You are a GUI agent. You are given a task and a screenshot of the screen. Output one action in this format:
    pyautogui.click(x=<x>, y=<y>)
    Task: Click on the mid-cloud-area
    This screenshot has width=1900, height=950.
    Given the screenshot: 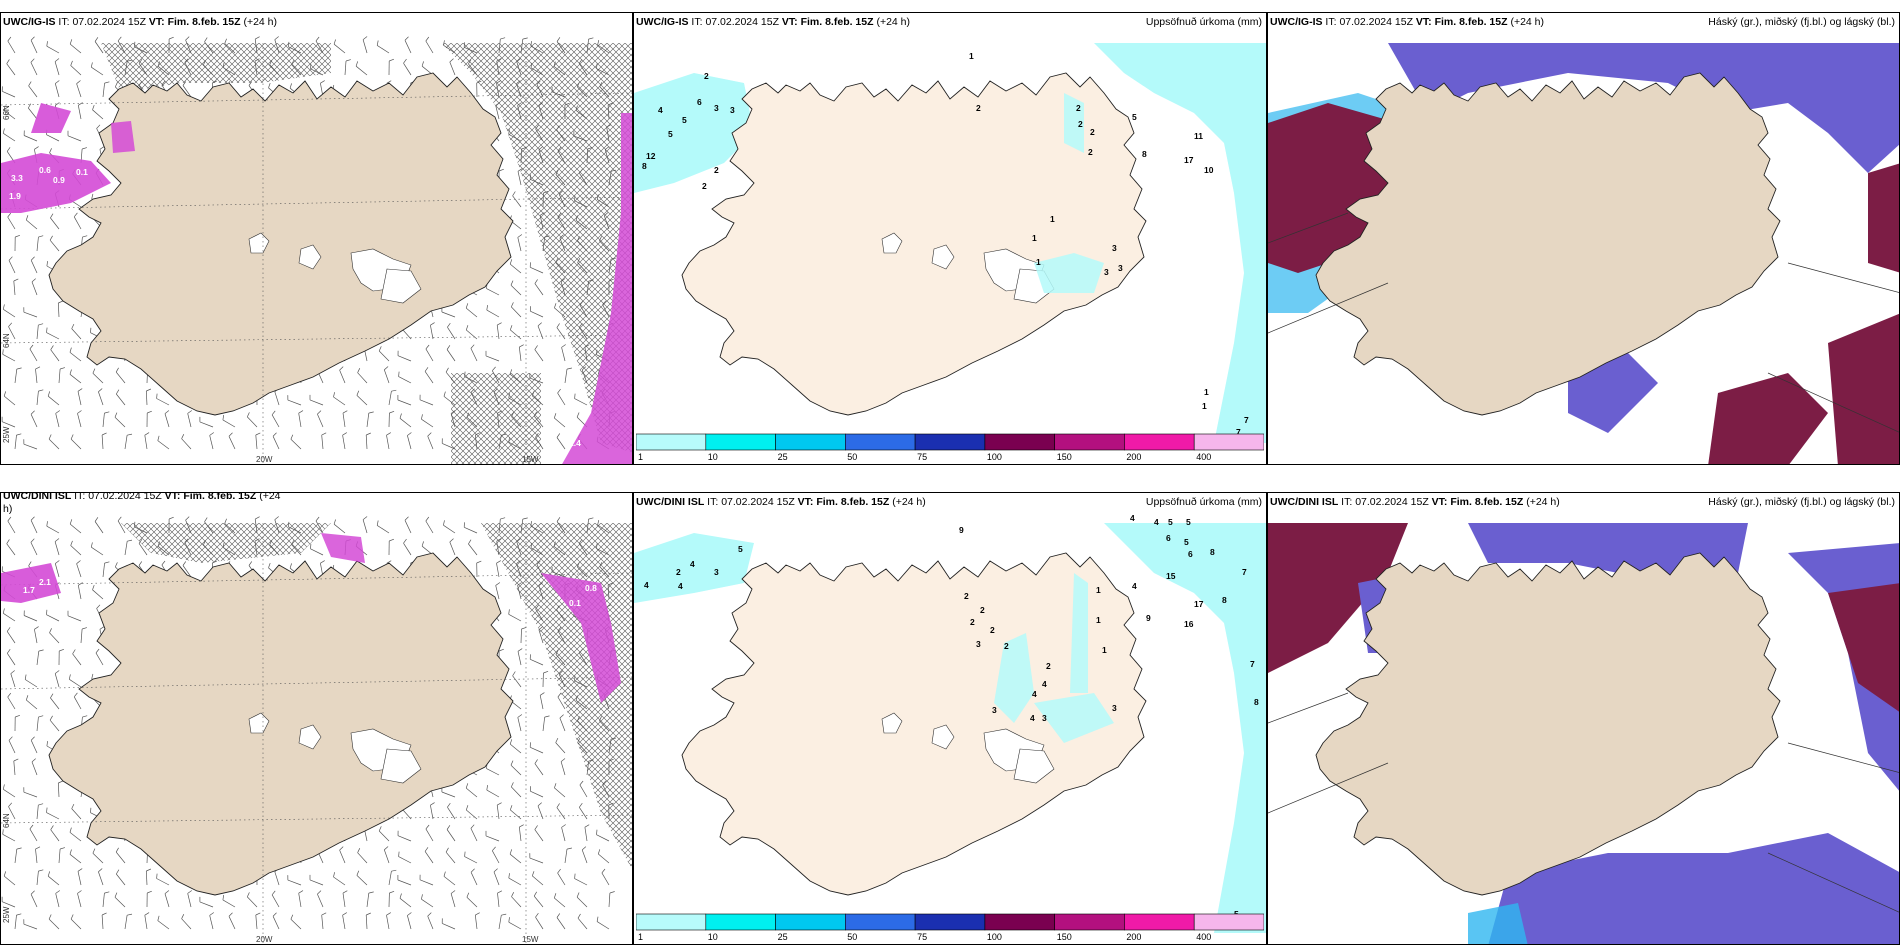 What is the action you would take?
    pyautogui.click(x=1863, y=388)
    